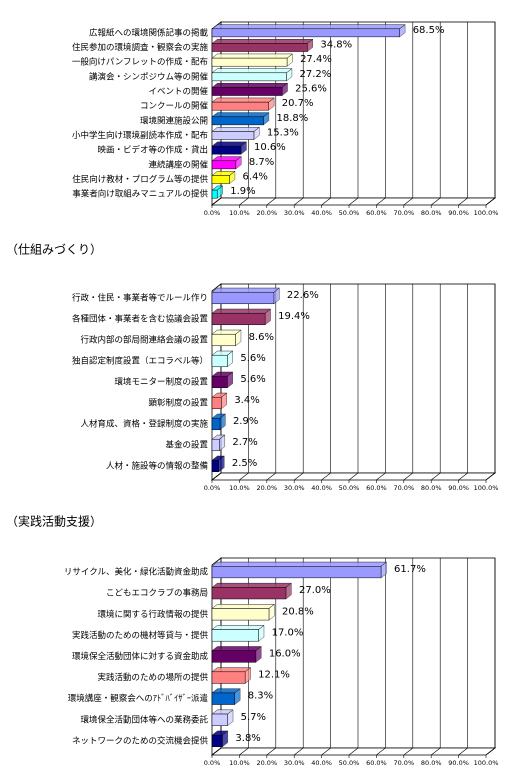  I want to click on category-label: リサイクル、美化・緑化活動資金助成, so click(136, 572).